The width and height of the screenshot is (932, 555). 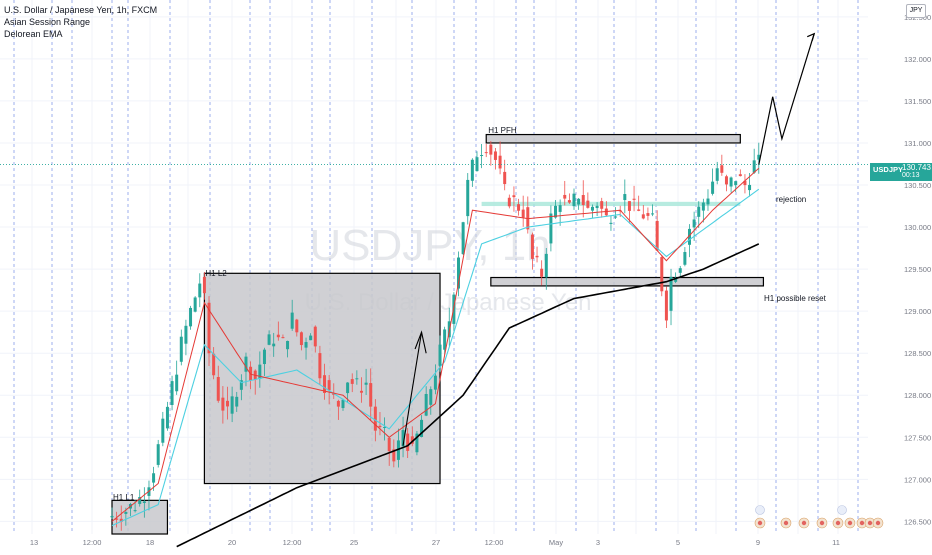 What do you see at coordinates (760, 510) in the screenshot?
I see `event-flag-icon` at bounding box center [760, 510].